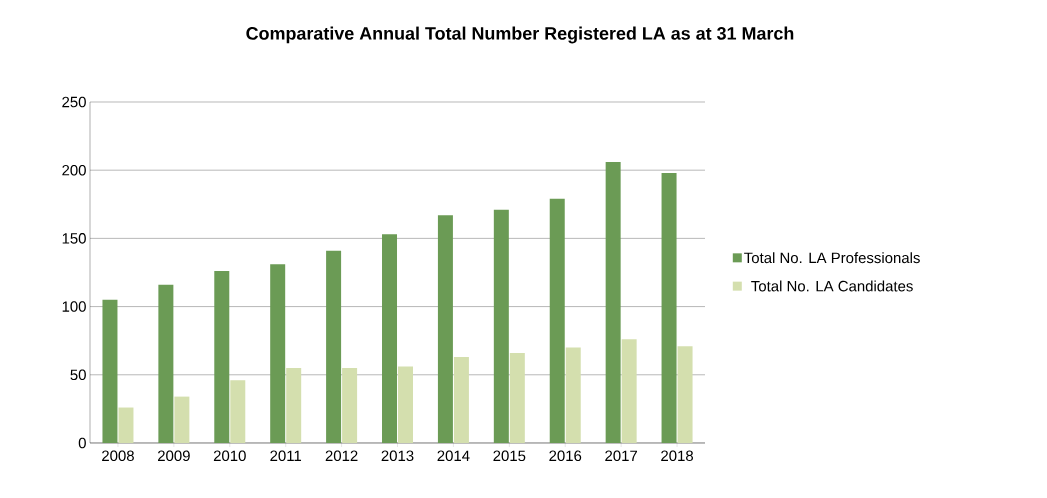 The image size is (1047, 498). Describe the element at coordinates (74, 170) in the screenshot. I see `y-tick-label: 200` at that location.